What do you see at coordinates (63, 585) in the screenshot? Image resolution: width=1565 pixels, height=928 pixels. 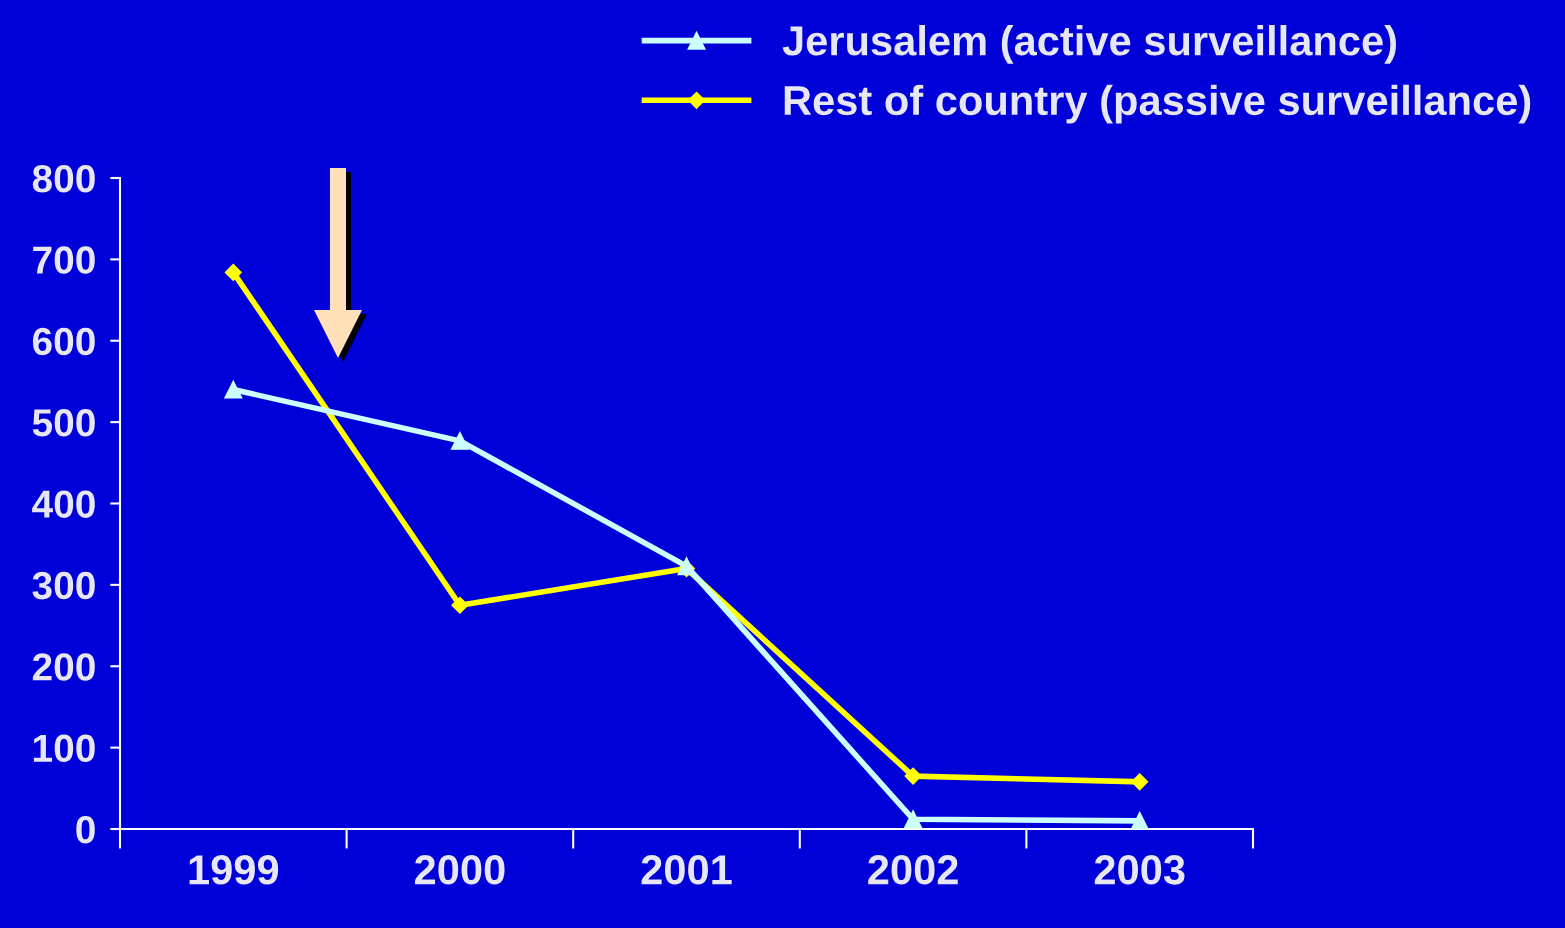 I see `y-tick-label: 300` at bounding box center [63, 585].